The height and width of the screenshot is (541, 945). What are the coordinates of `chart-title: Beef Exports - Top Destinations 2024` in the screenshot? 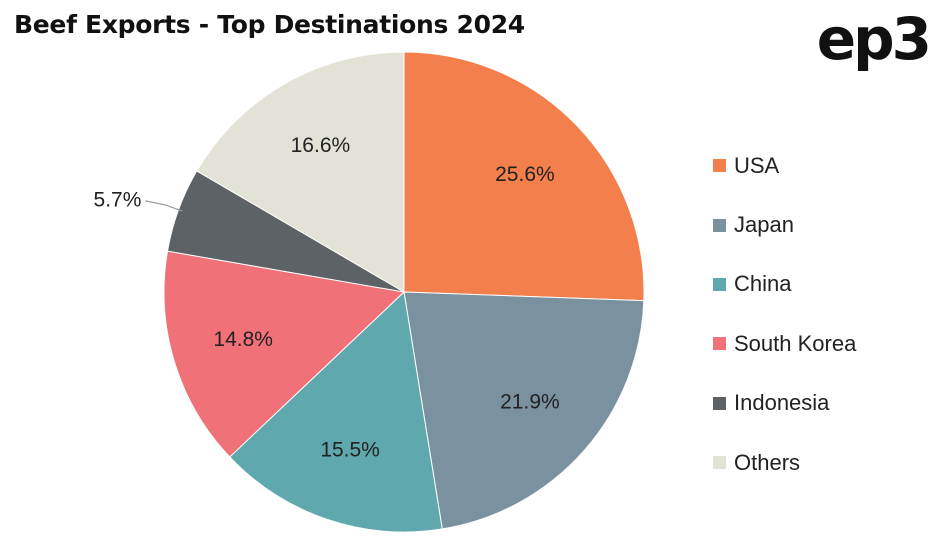 It's located at (269, 24).